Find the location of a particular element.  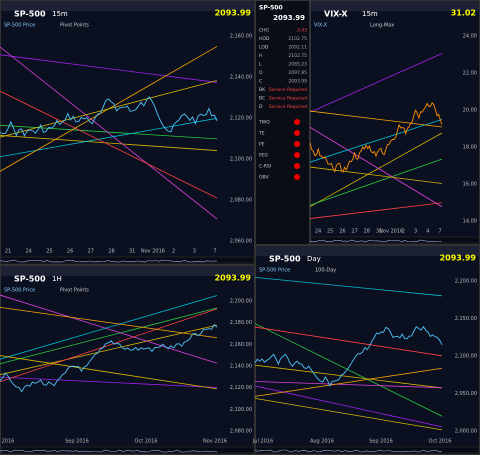

quote-label: O is located at coordinates (261, 73).